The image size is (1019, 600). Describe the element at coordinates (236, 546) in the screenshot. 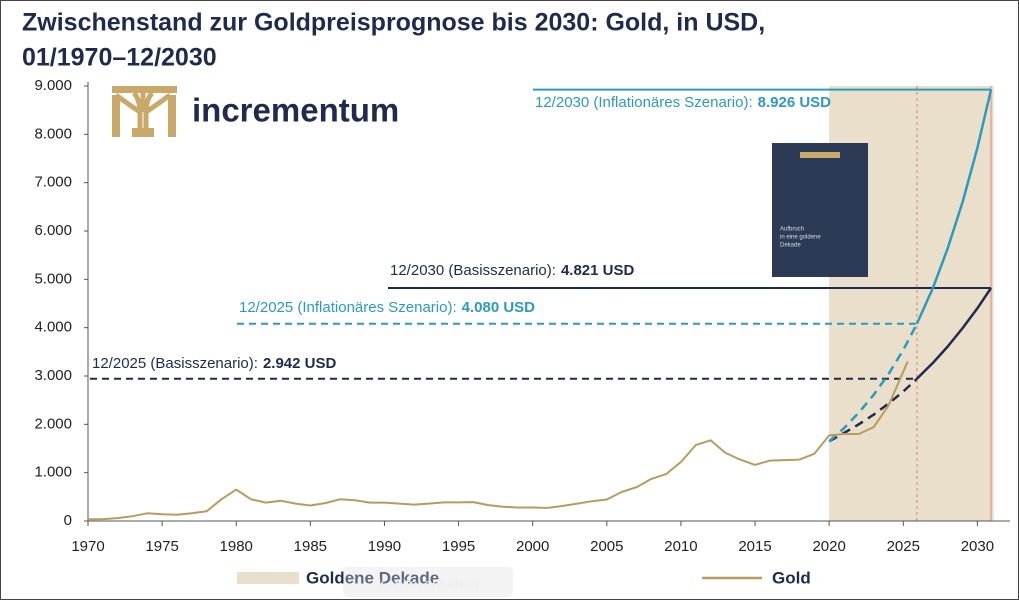

I see `x-tick-label: 1980` at that location.